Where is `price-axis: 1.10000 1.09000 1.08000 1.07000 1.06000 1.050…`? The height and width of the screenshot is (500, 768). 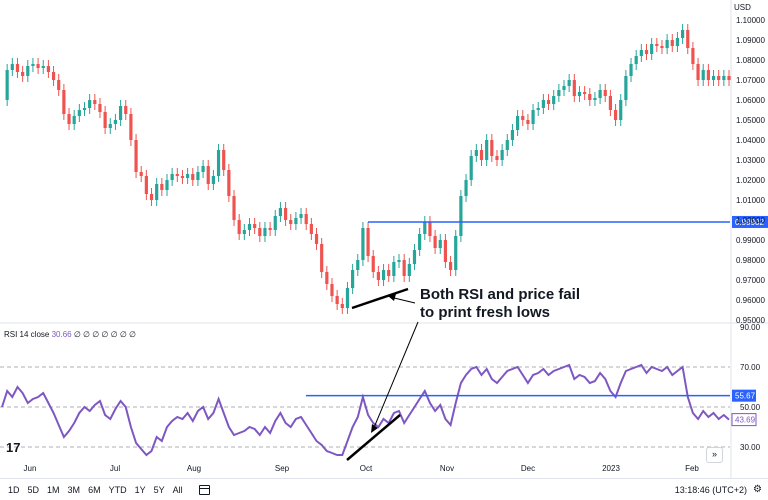 price-axis: 1.10000 1.09000 1.08000 1.07000 1.06000 1.050… is located at coordinates (750, 170).